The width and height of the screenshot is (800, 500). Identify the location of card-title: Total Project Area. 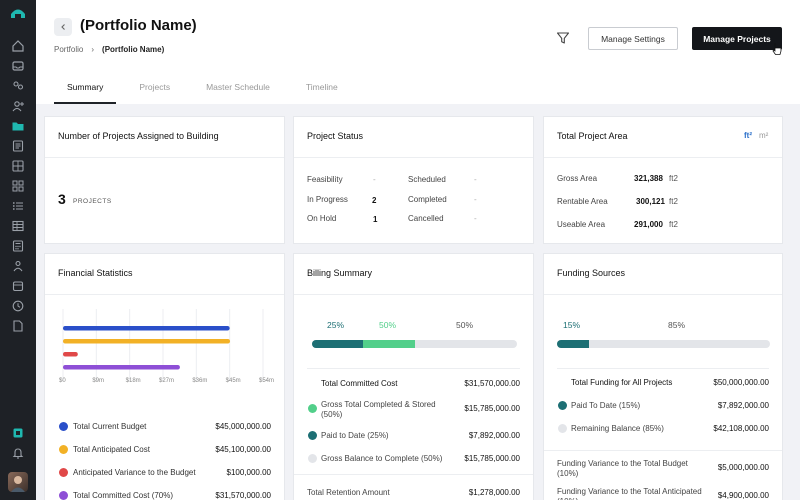
(592, 136).